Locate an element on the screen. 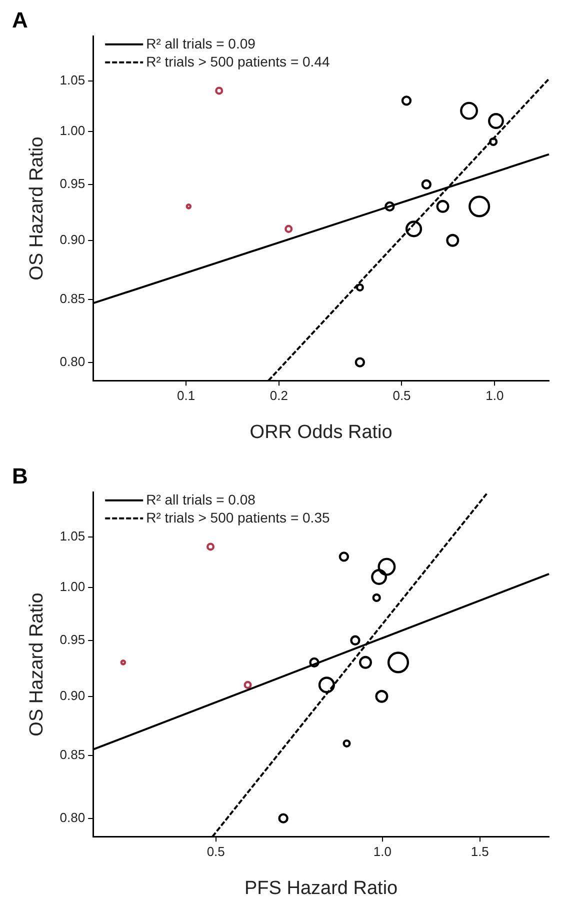 The height and width of the screenshot is (912, 561). legend-label: R² all trials = 0.08 is located at coordinates (201, 499).